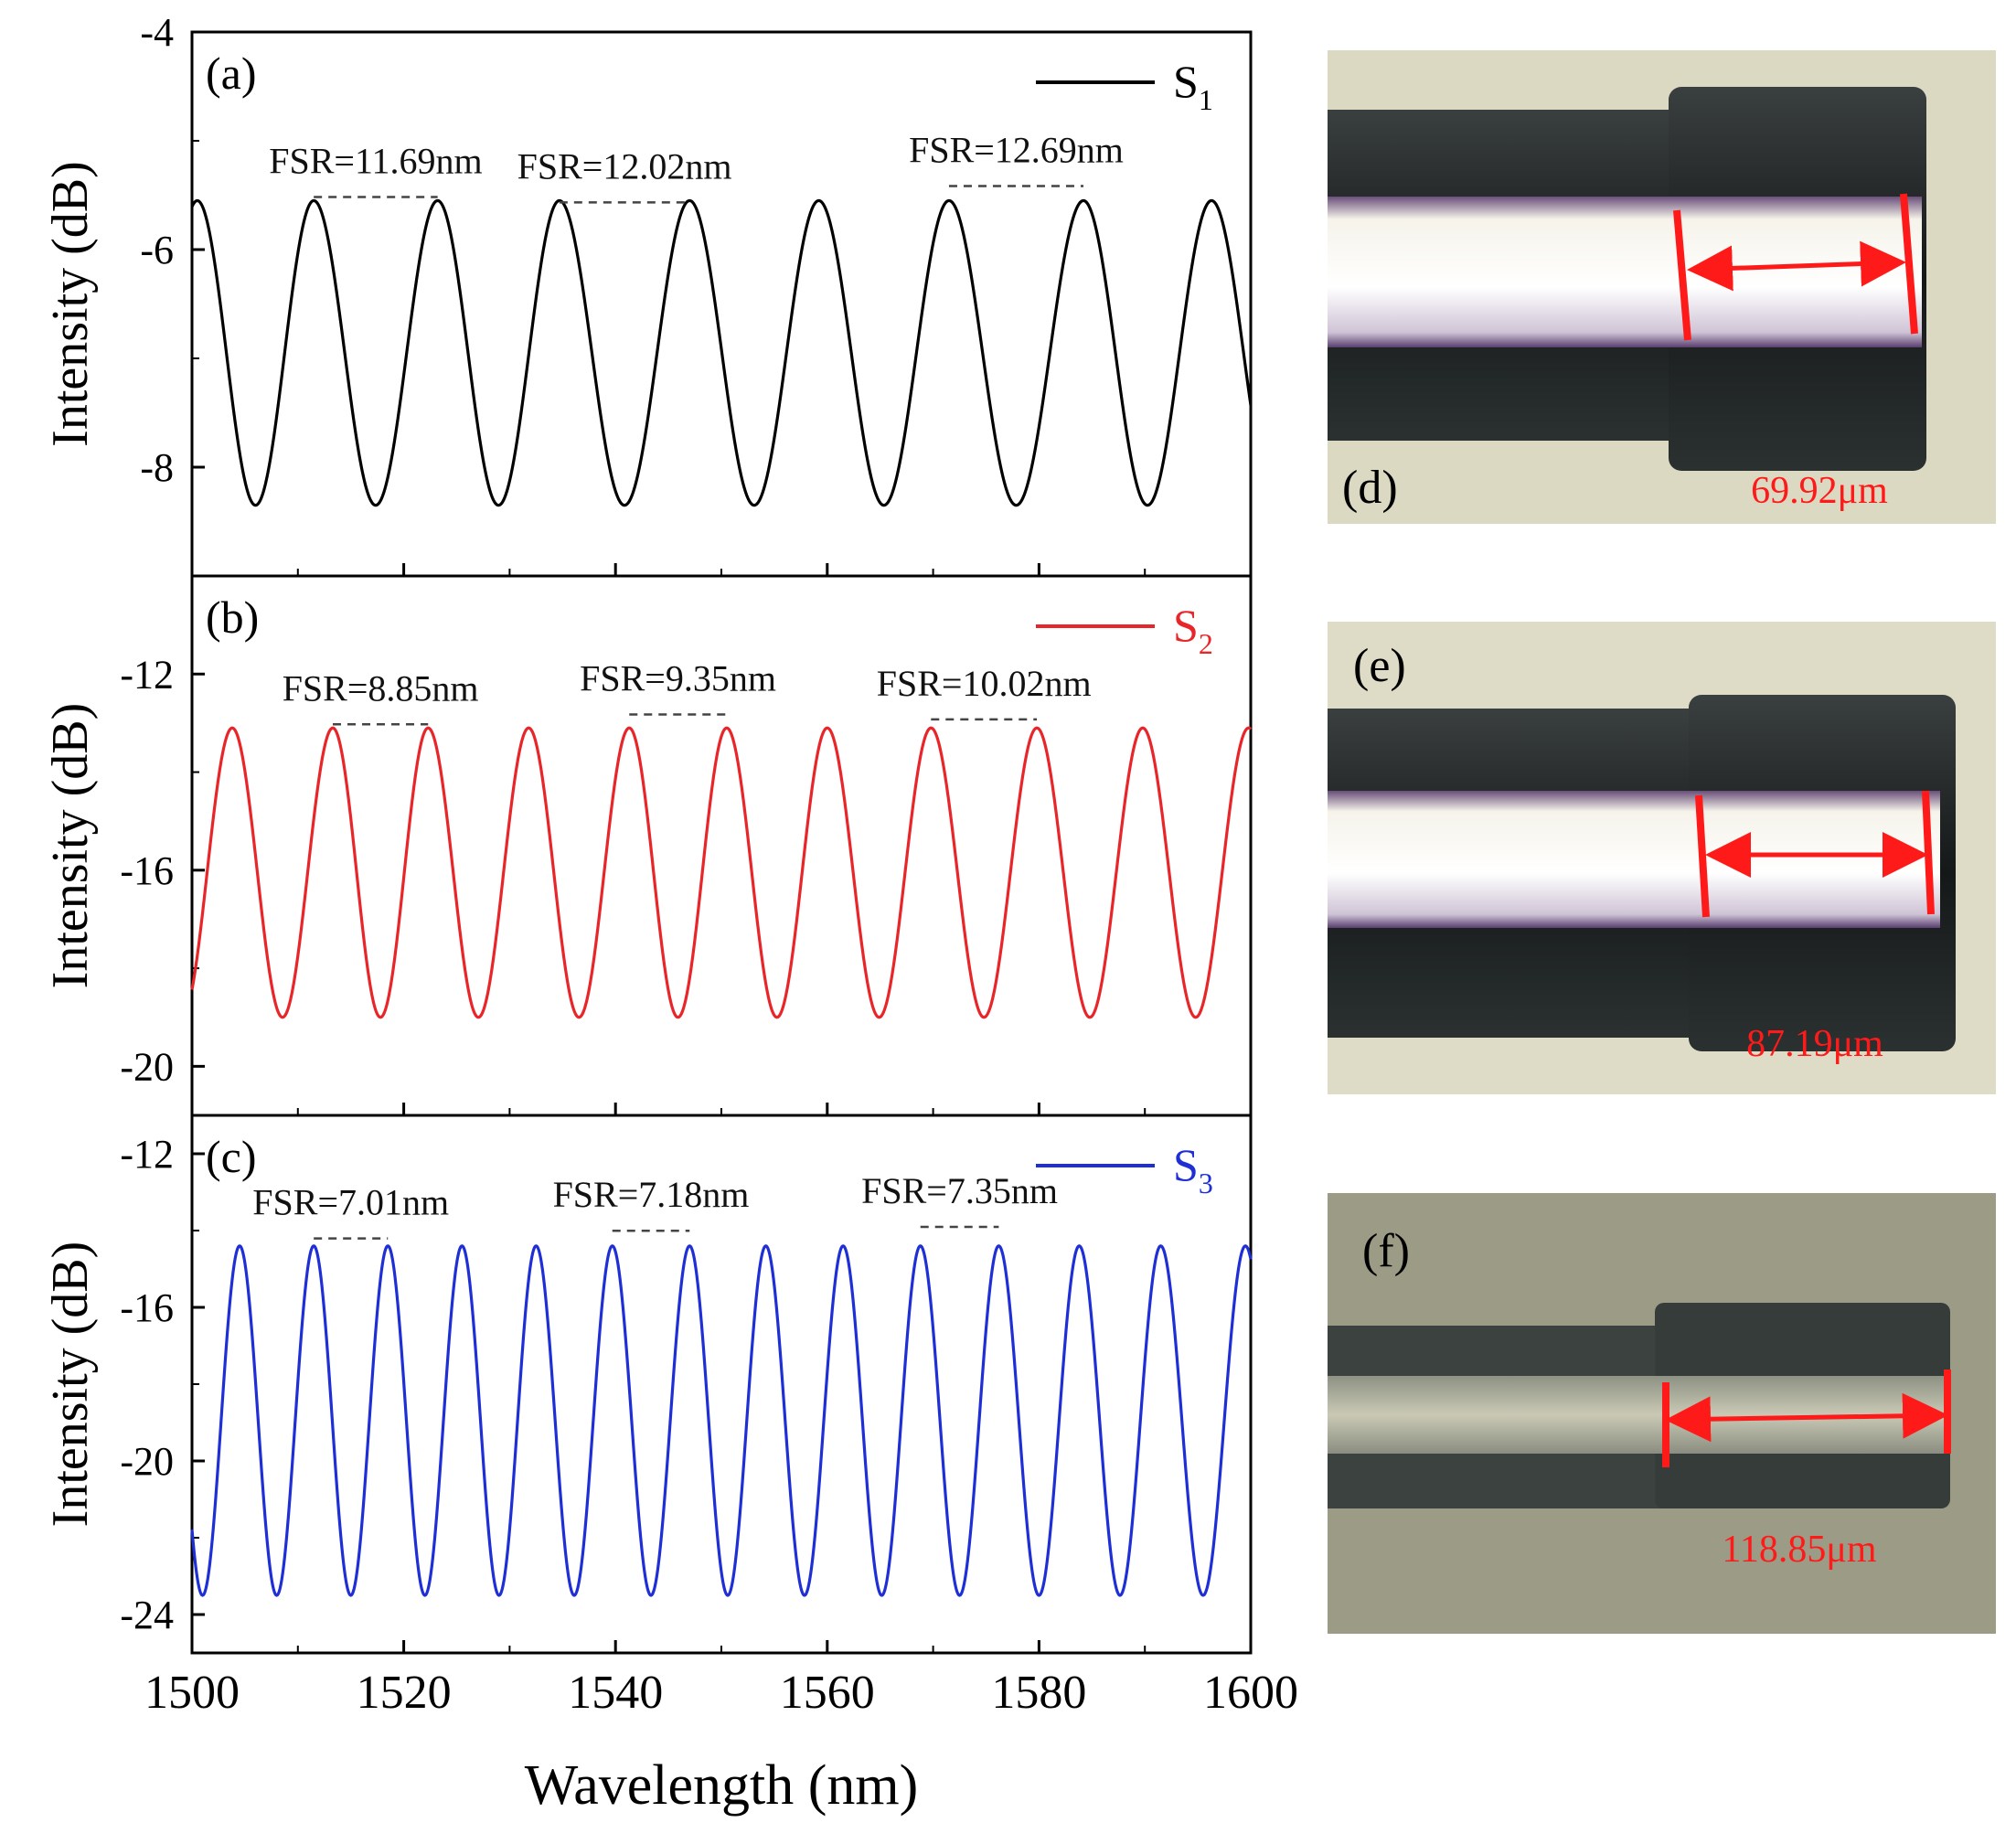 The width and height of the screenshot is (2016, 1844). I want to click on legend-label: S1, so click(1193, 86).